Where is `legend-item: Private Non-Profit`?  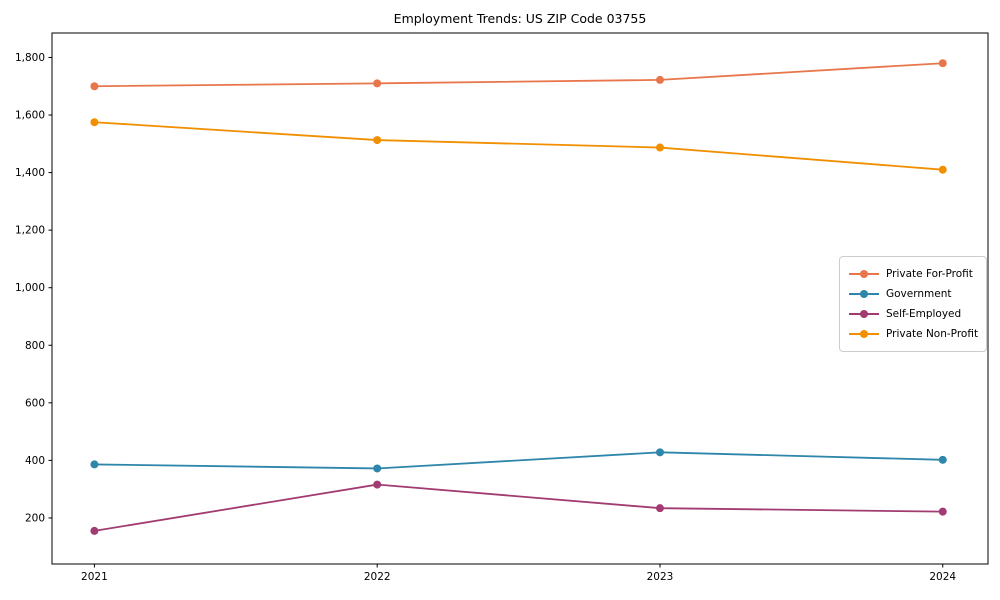 legend-item: Private Non-Profit is located at coordinates (914, 334).